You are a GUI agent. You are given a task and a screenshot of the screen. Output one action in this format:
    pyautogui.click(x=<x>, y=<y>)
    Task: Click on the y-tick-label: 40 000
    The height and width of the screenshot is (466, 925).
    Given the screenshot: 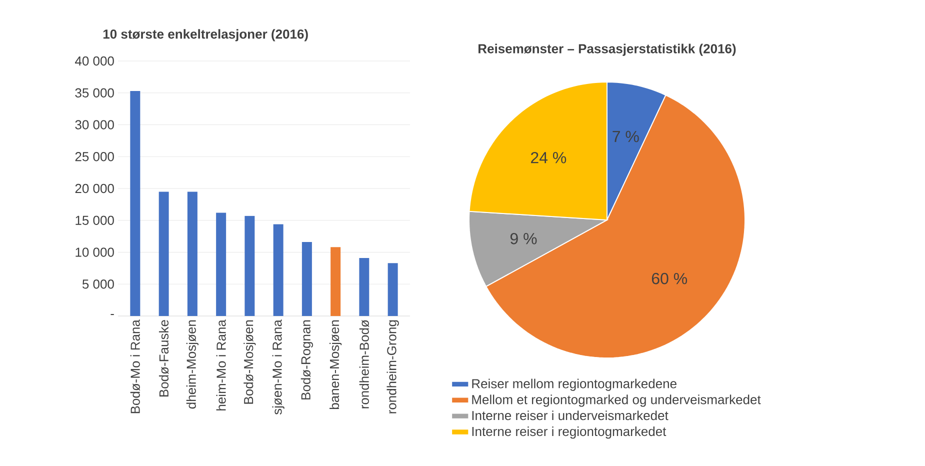 What is the action you would take?
    pyautogui.click(x=94, y=61)
    